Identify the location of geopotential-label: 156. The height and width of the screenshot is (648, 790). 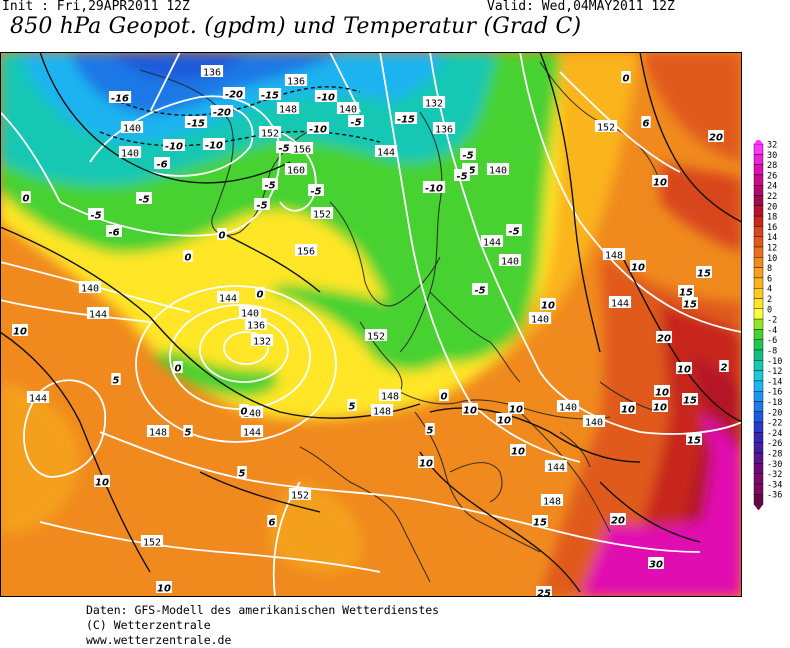
(302, 150).